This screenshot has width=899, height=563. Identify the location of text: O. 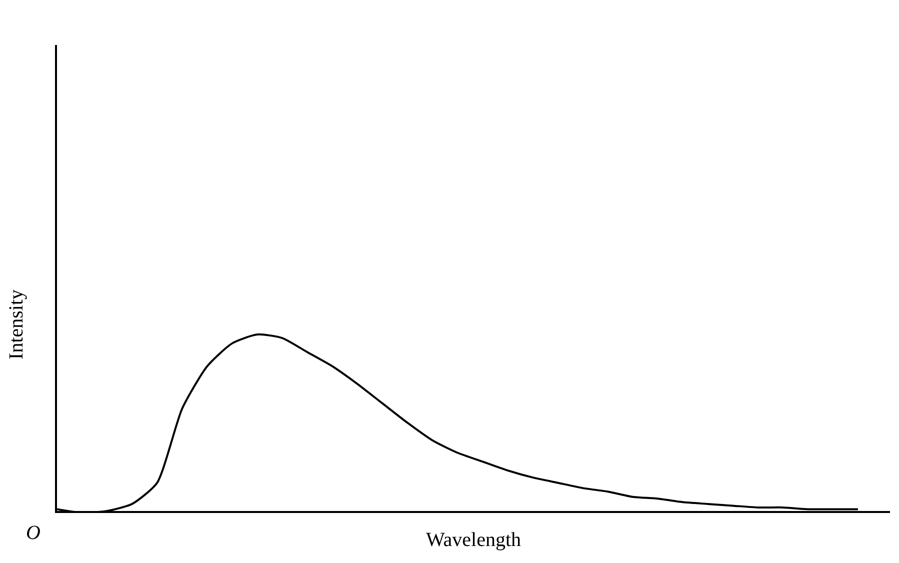
(33, 533).